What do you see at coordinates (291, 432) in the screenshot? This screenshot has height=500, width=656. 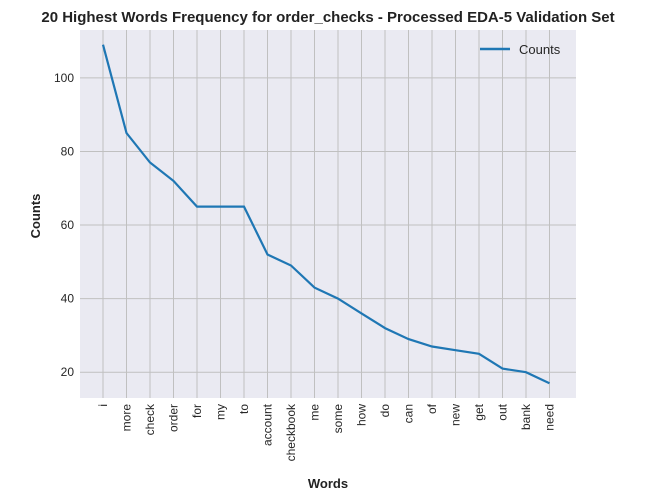 I see `x-tick-label: checkbook` at bounding box center [291, 432].